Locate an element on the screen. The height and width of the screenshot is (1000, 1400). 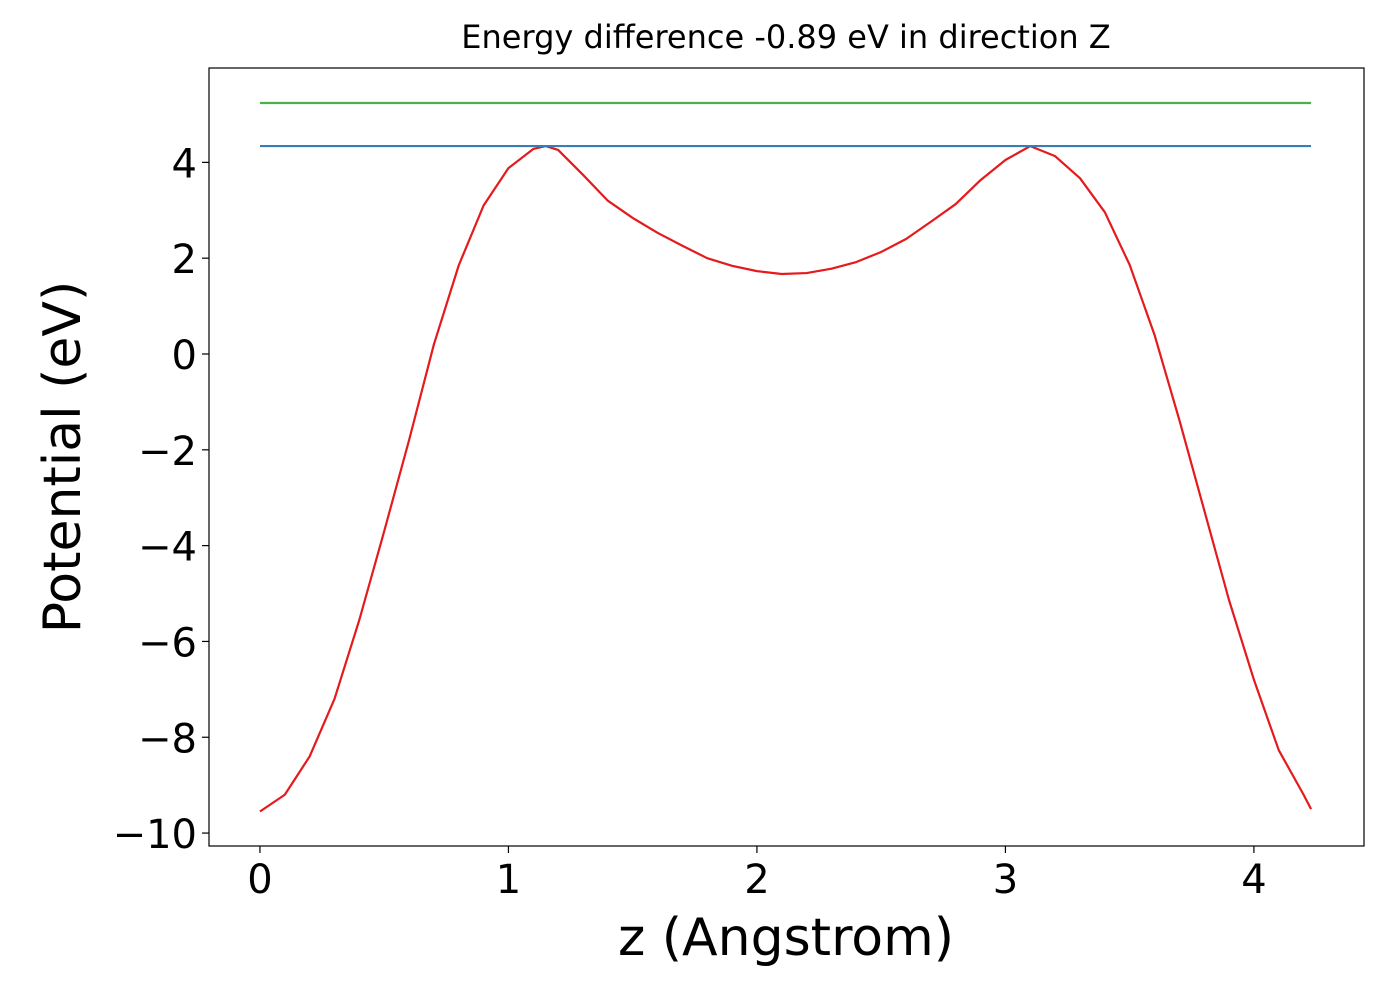
x-tick-label: 2 is located at coordinates (756, 880).